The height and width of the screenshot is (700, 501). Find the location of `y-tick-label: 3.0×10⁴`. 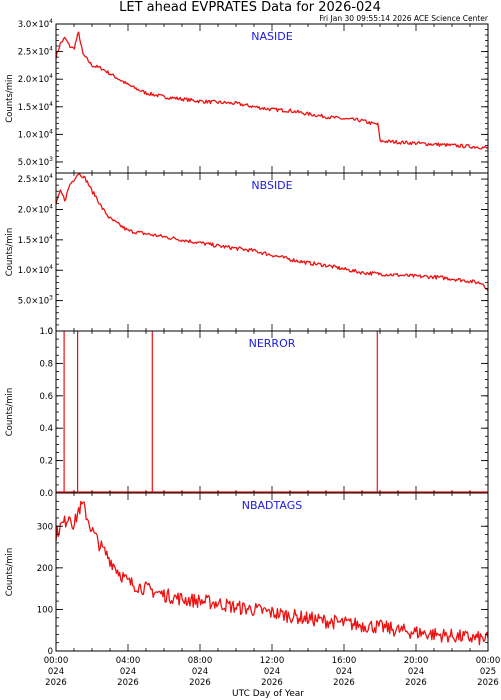

y-tick-label: 3.0×10⁴ is located at coordinates (35, 24).